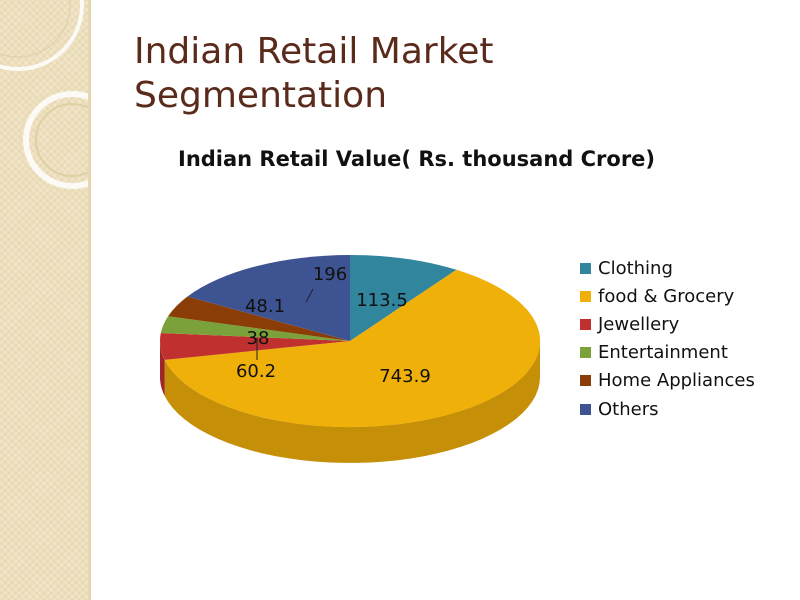  What do you see at coordinates (628, 409) in the screenshot?
I see `legend-label: Others` at bounding box center [628, 409].